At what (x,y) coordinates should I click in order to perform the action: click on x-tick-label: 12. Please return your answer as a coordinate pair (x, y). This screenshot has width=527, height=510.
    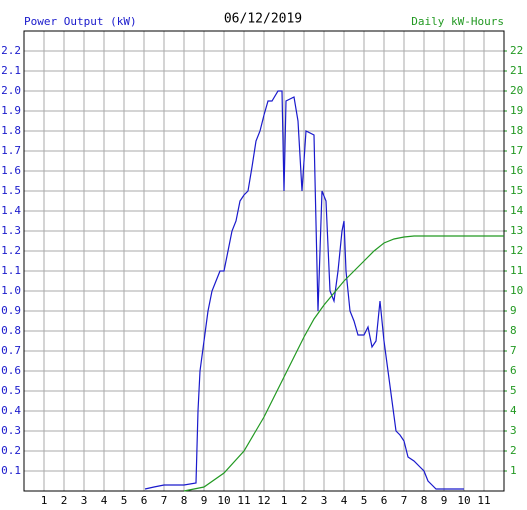
    Looking at the image, I should click on (263, 500).